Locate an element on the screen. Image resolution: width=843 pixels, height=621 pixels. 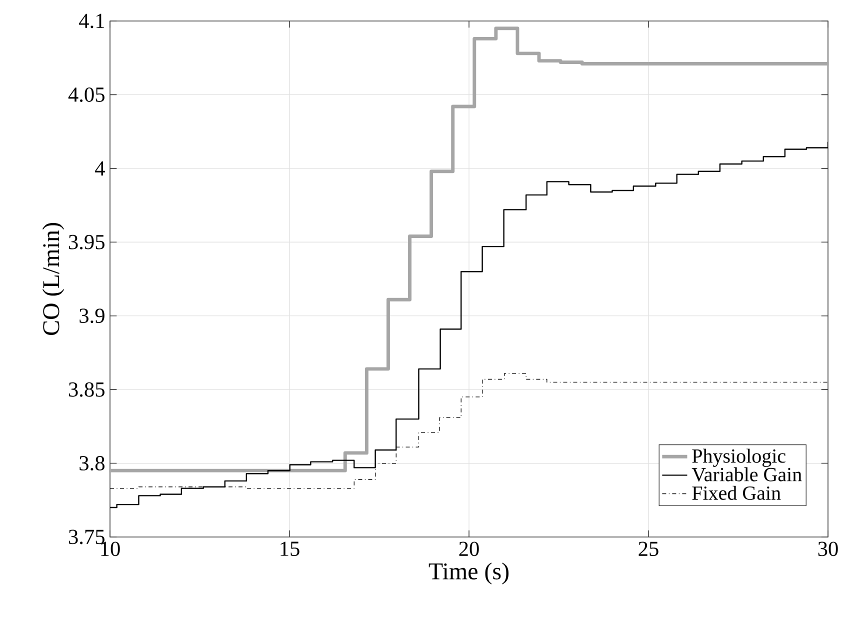
x-tick-label: 30 is located at coordinates (828, 549).